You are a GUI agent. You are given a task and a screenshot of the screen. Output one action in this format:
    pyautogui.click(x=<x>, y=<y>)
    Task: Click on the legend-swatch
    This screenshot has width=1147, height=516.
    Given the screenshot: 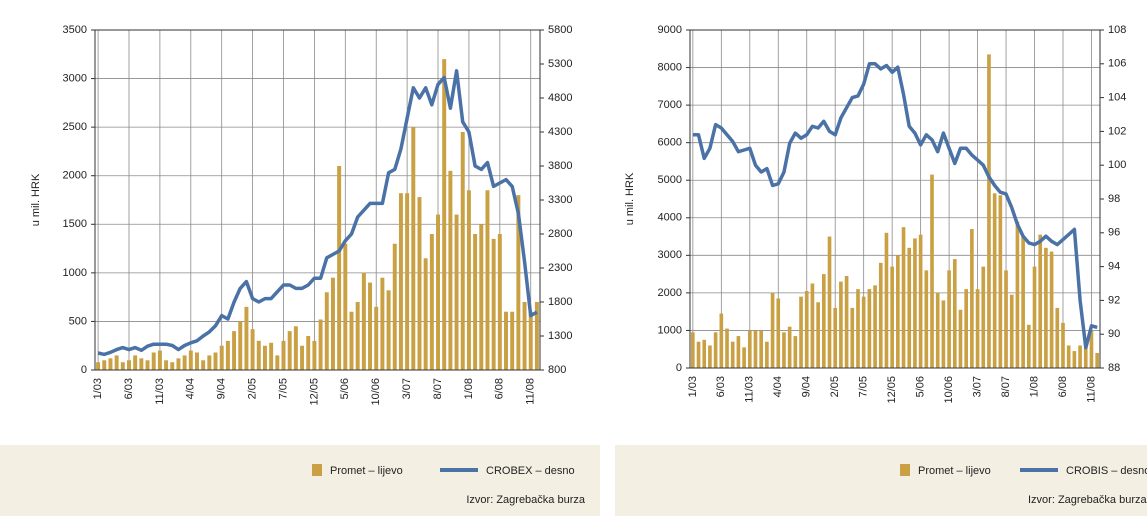 What is the action you would take?
    pyautogui.click(x=905, y=470)
    